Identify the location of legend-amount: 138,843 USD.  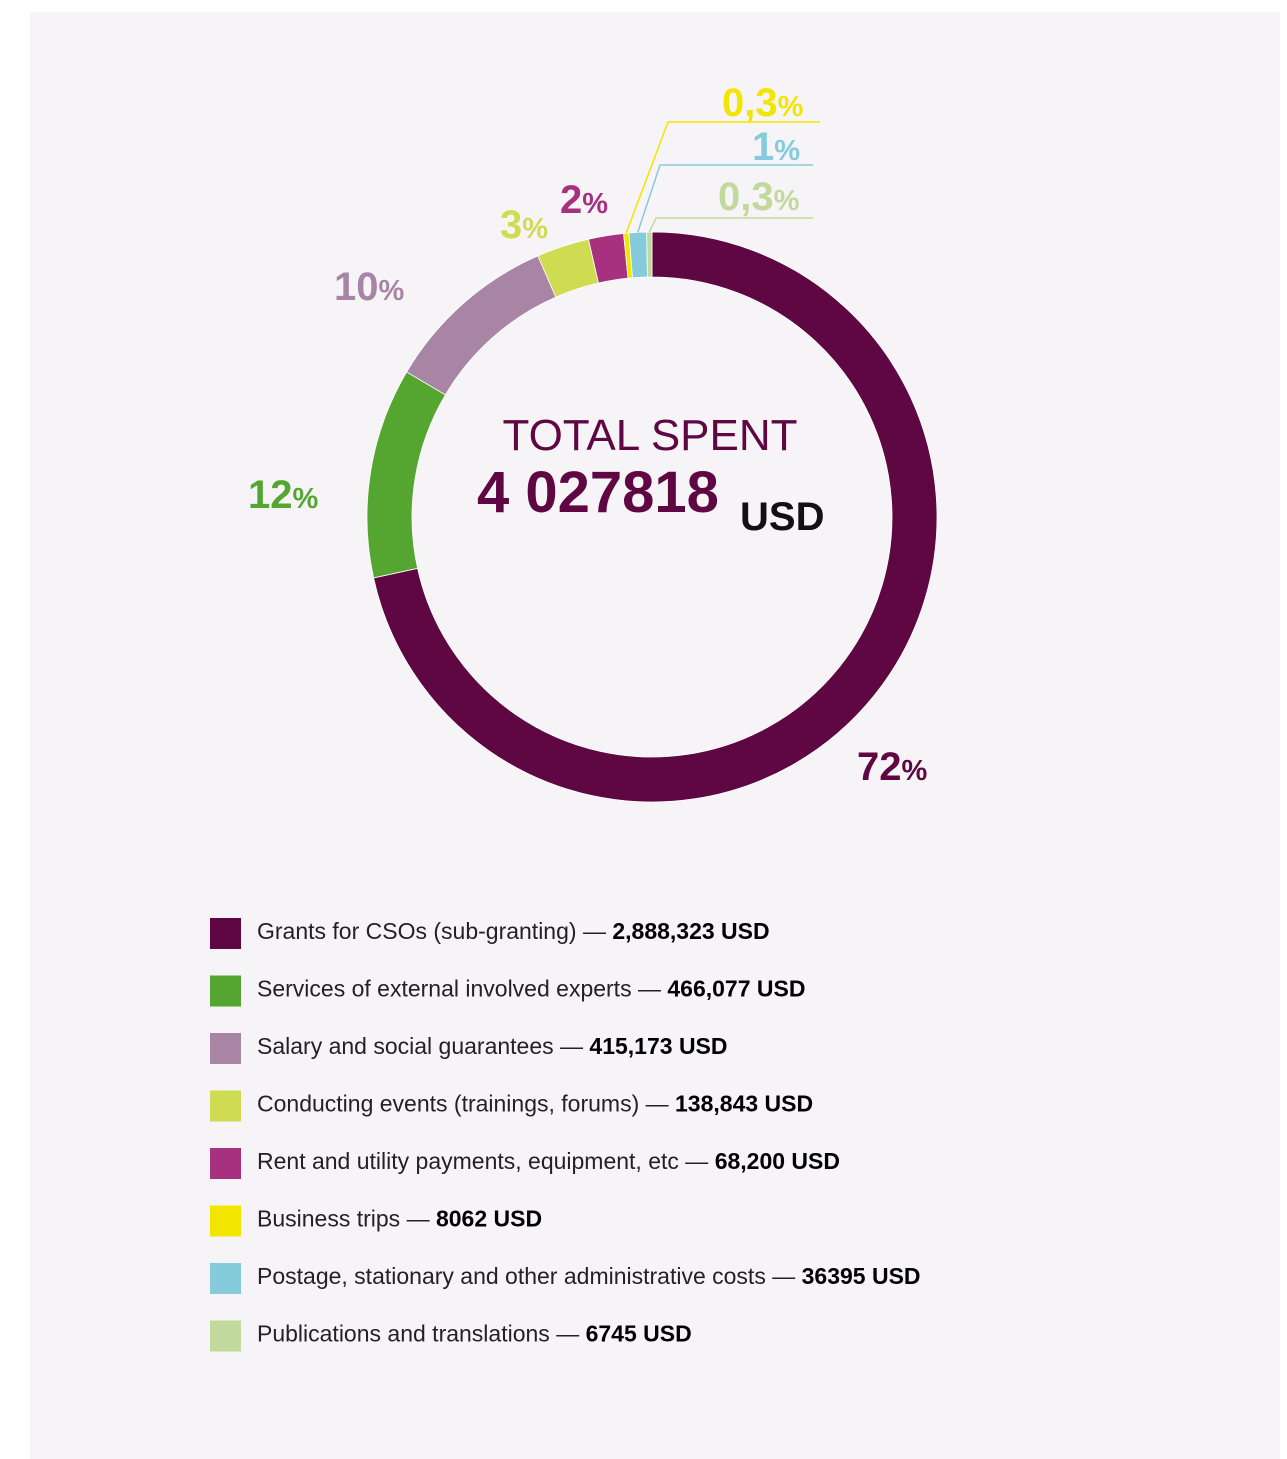
(744, 1104).